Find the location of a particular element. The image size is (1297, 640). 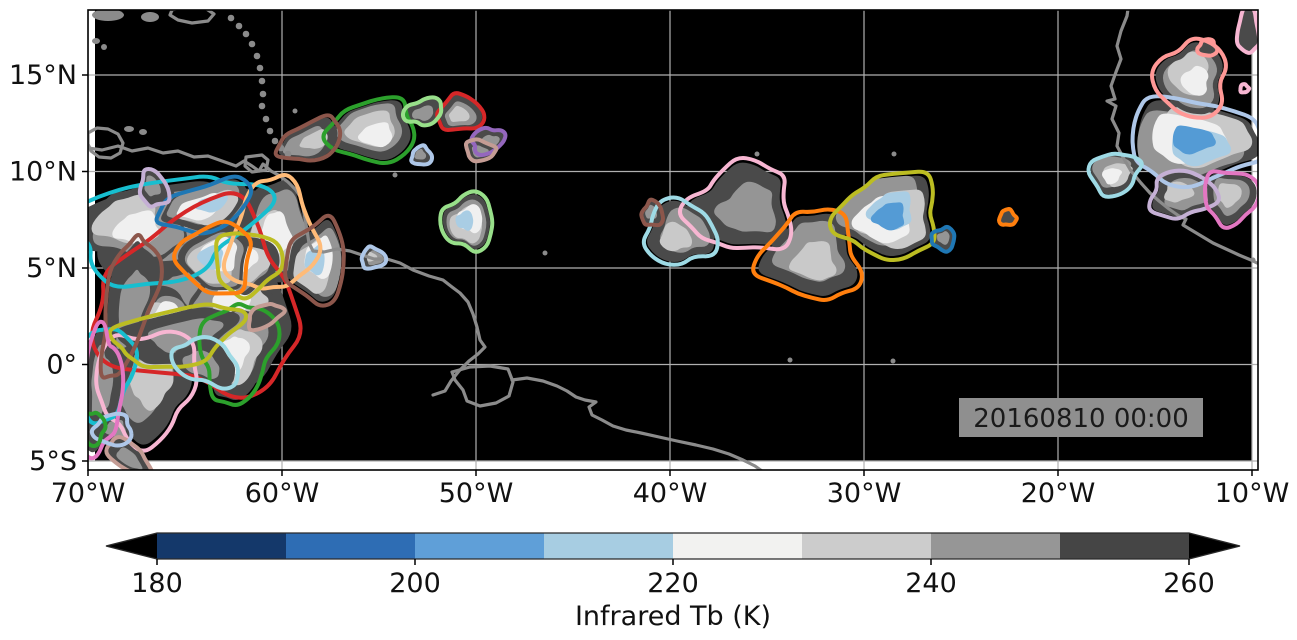

no-data-strip-right is located at coordinates (1255, 240).